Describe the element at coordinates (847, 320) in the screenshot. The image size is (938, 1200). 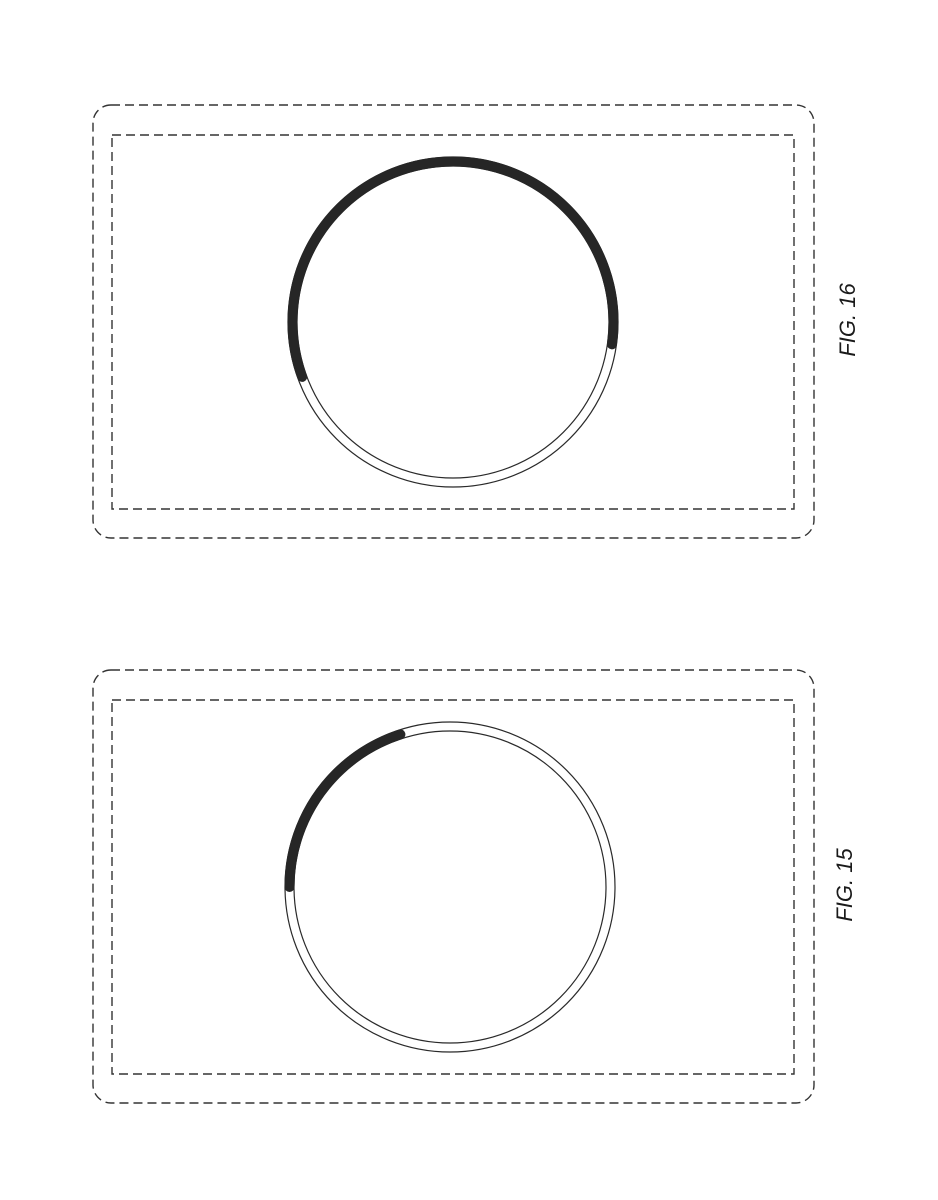
I see `figure-label: FIG. 16` at that location.